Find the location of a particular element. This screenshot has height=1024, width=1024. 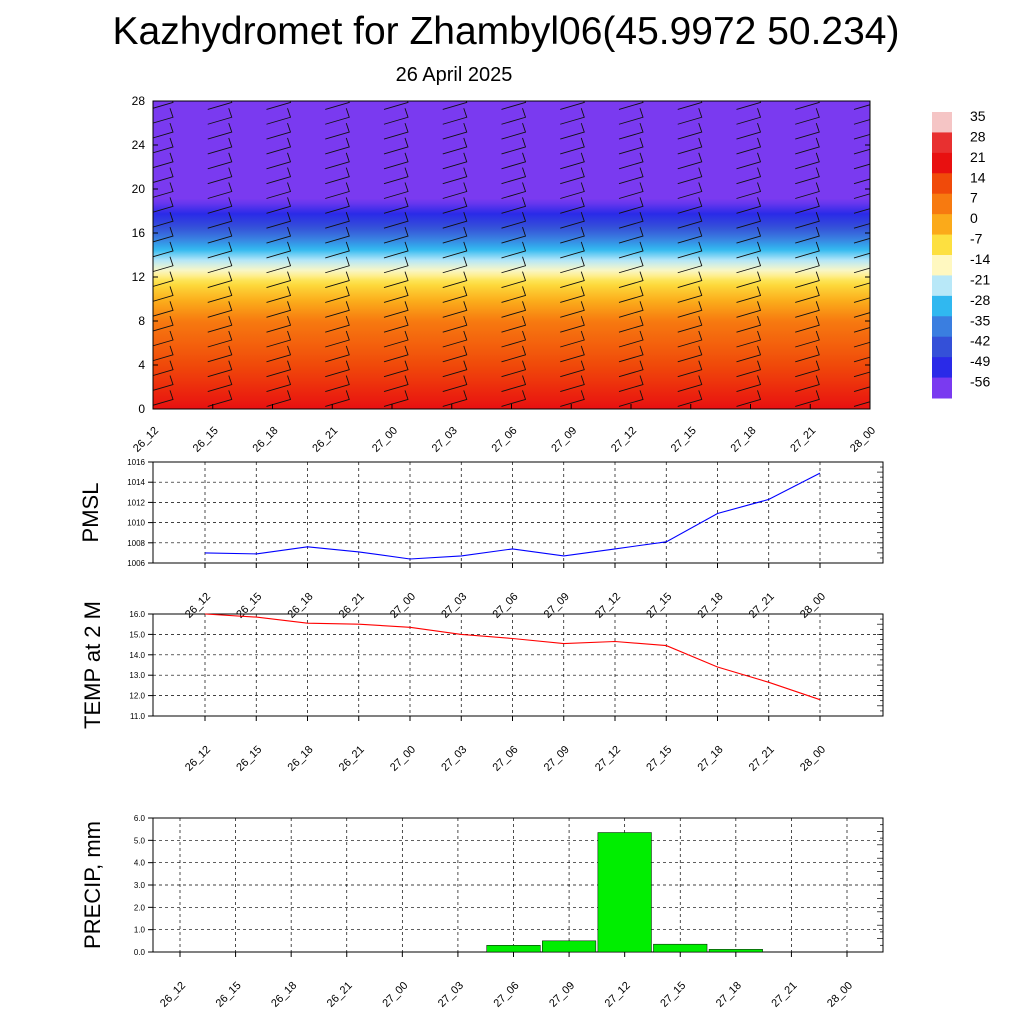

y-tick-label: 5.0 is located at coordinates (140, 840).